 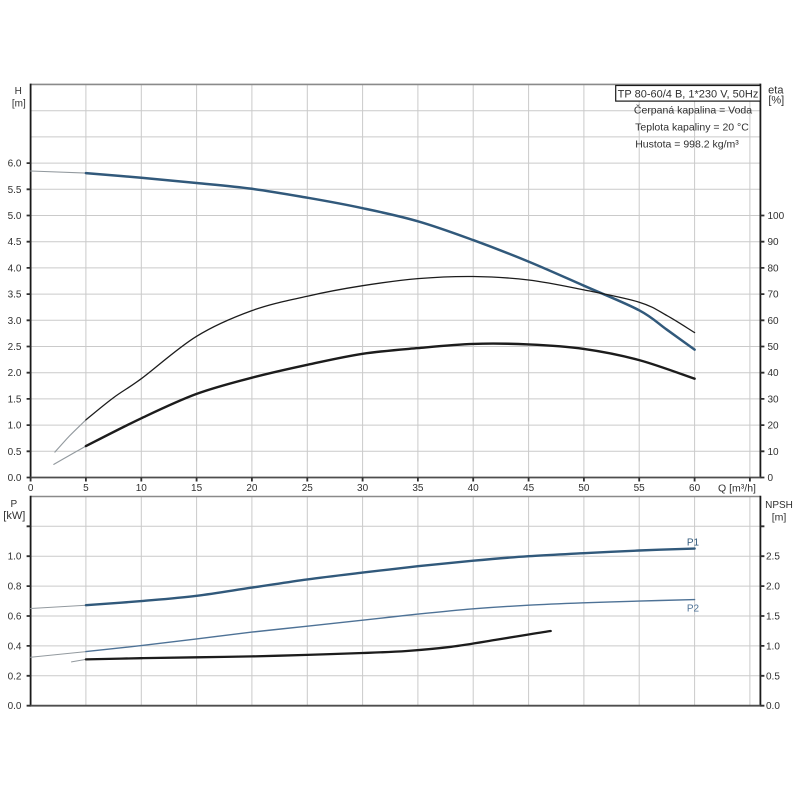 What do you see at coordinates (15, 646) in the screenshot?
I see `svg-text: 0.4` at bounding box center [15, 646].